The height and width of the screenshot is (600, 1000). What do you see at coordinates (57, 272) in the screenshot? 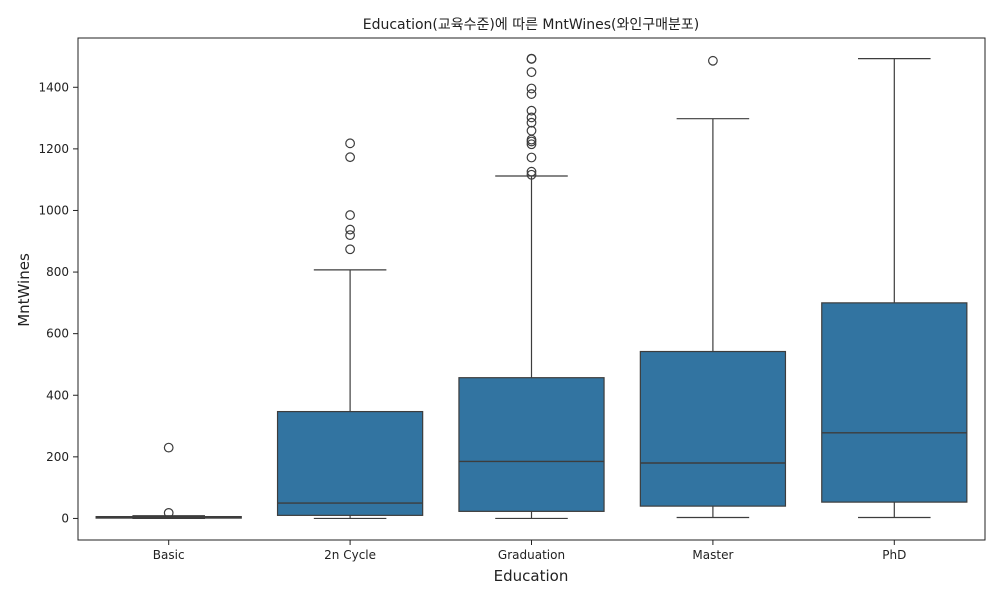
I see `y-tick-label: 800` at bounding box center [57, 272].